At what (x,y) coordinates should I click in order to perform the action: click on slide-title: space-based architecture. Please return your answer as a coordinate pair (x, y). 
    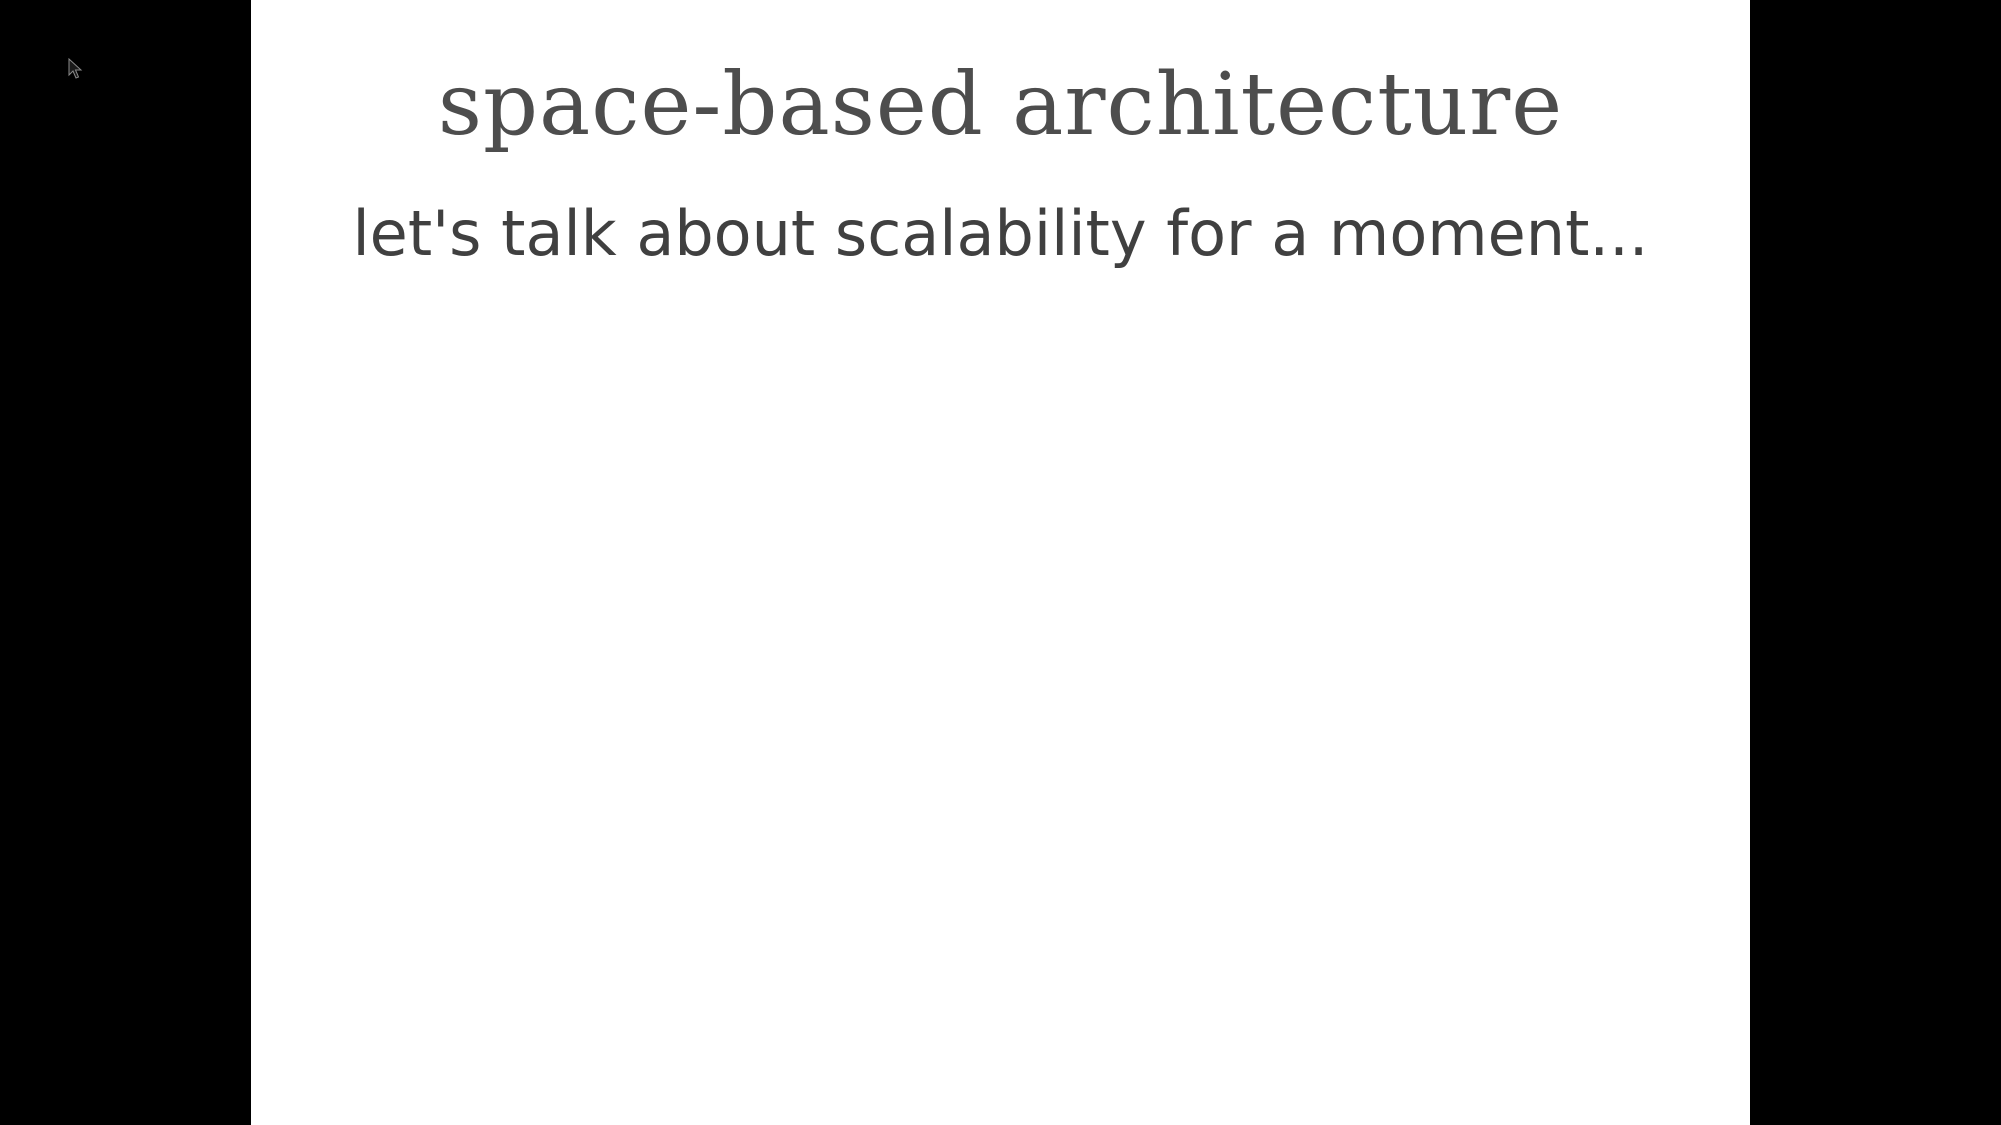
    Looking at the image, I should click on (1000, 105).